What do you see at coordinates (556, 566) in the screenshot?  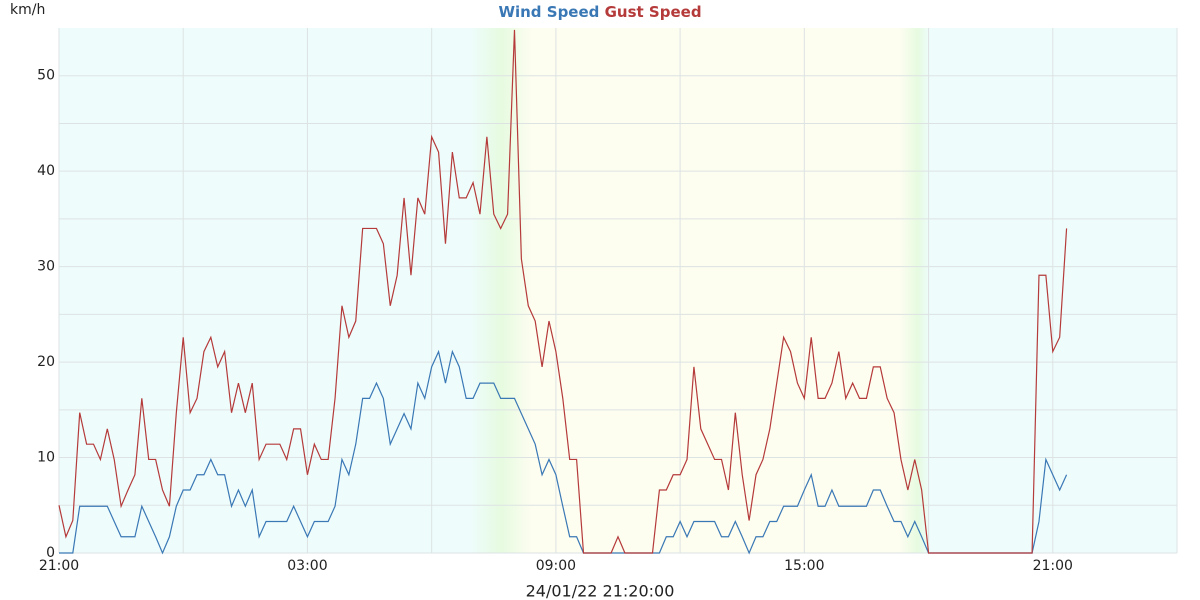 I see `x-tick-label: 09:00` at bounding box center [556, 566].